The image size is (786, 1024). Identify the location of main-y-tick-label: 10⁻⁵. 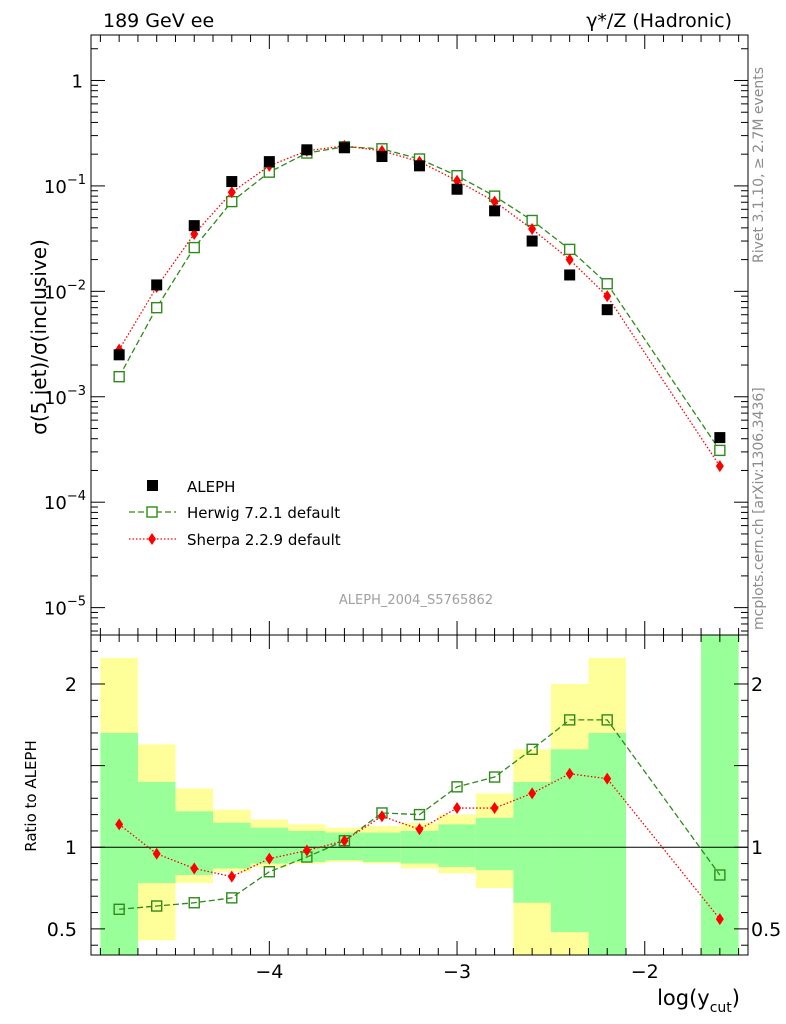
(65, 607).